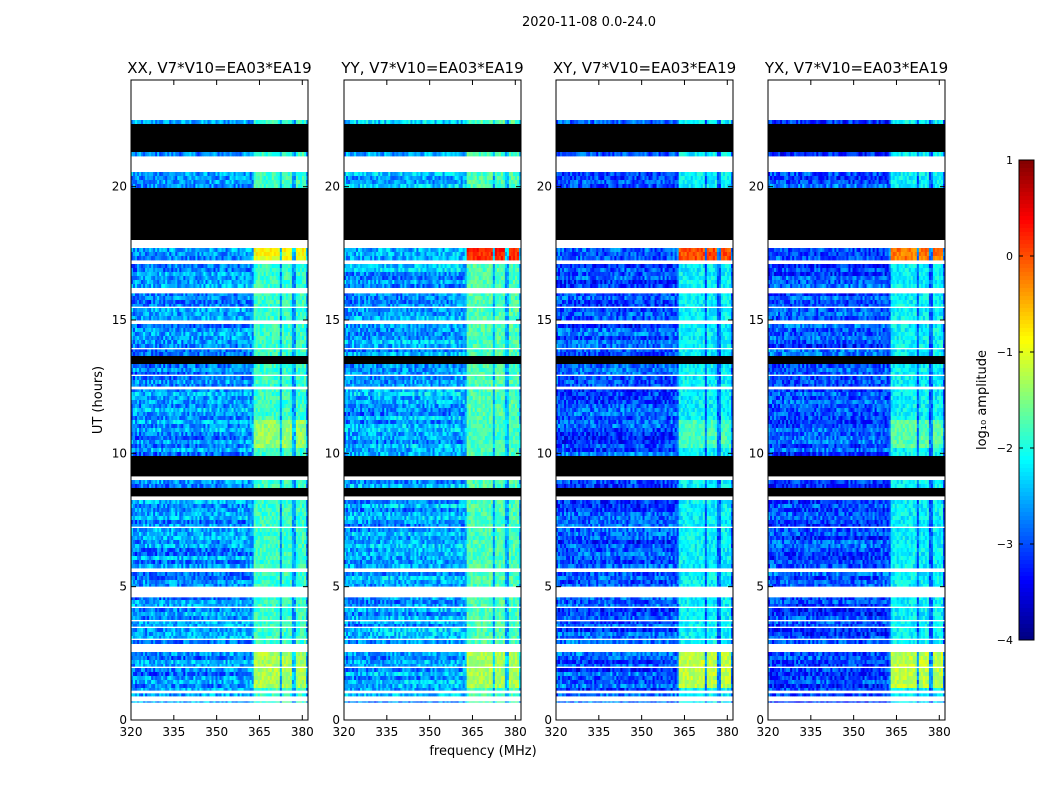 Image resolution: width=1050 pixels, height=800 pixels. I want to click on colorbar-tick-label: 0, so click(1009, 256).